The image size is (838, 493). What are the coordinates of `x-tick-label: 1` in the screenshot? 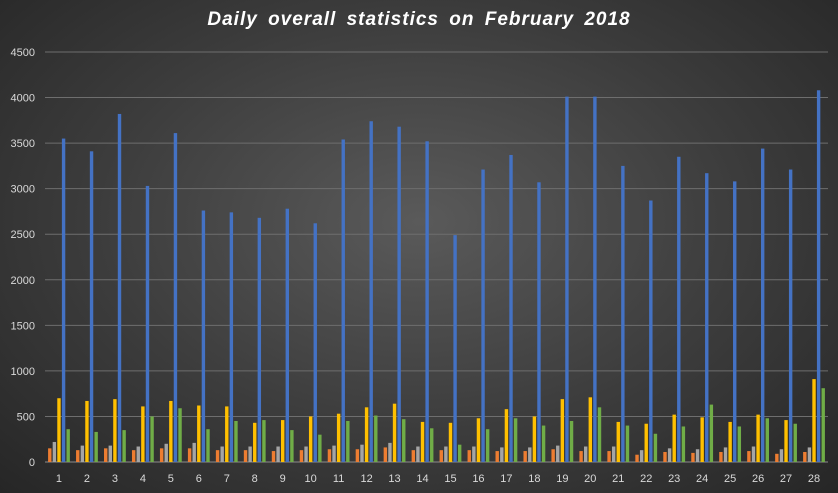 It's located at (59, 479).